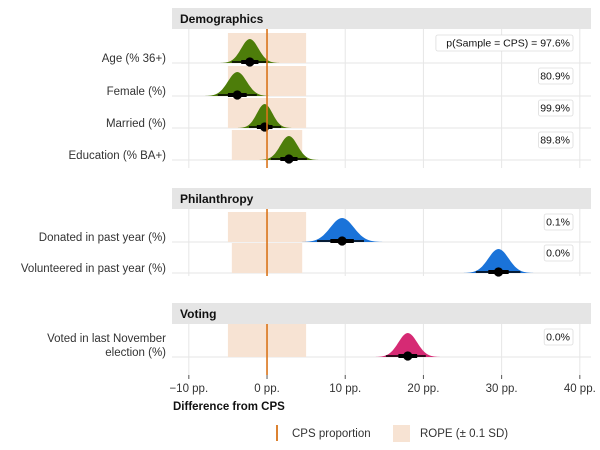 The image size is (600, 450). I want to click on row-label: Education (% BA+), so click(118, 156).